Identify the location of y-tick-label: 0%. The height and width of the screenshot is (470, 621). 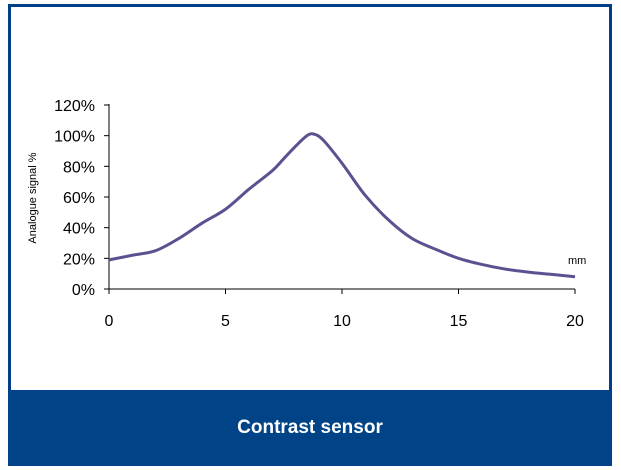
(83, 290).